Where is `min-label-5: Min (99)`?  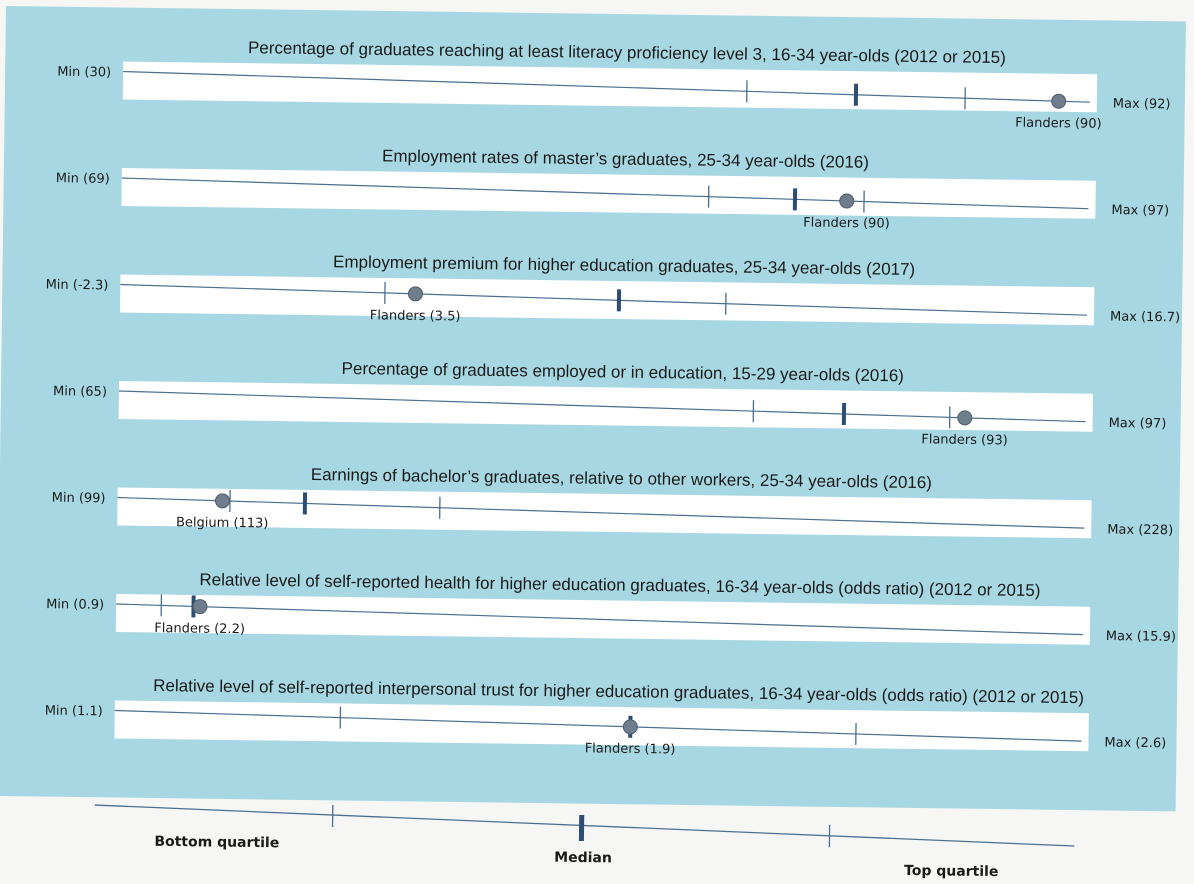
min-label-5: Min (99) is located at coordinates (79, 499).